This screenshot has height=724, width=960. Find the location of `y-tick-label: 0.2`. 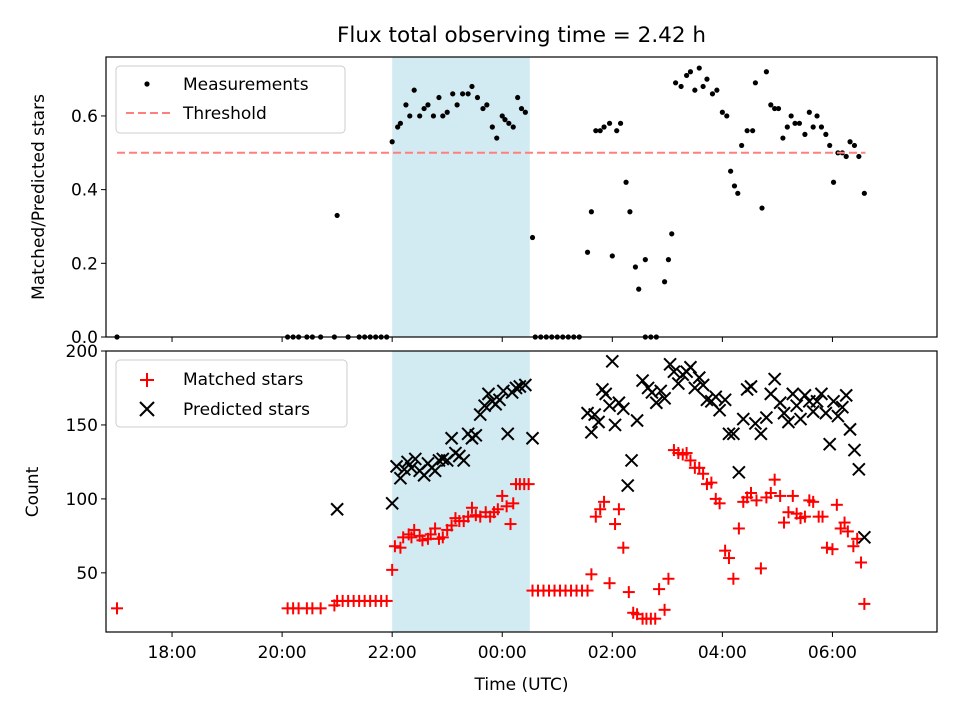

y-tick-label: 0.2 is located at coordinates (84, 264).